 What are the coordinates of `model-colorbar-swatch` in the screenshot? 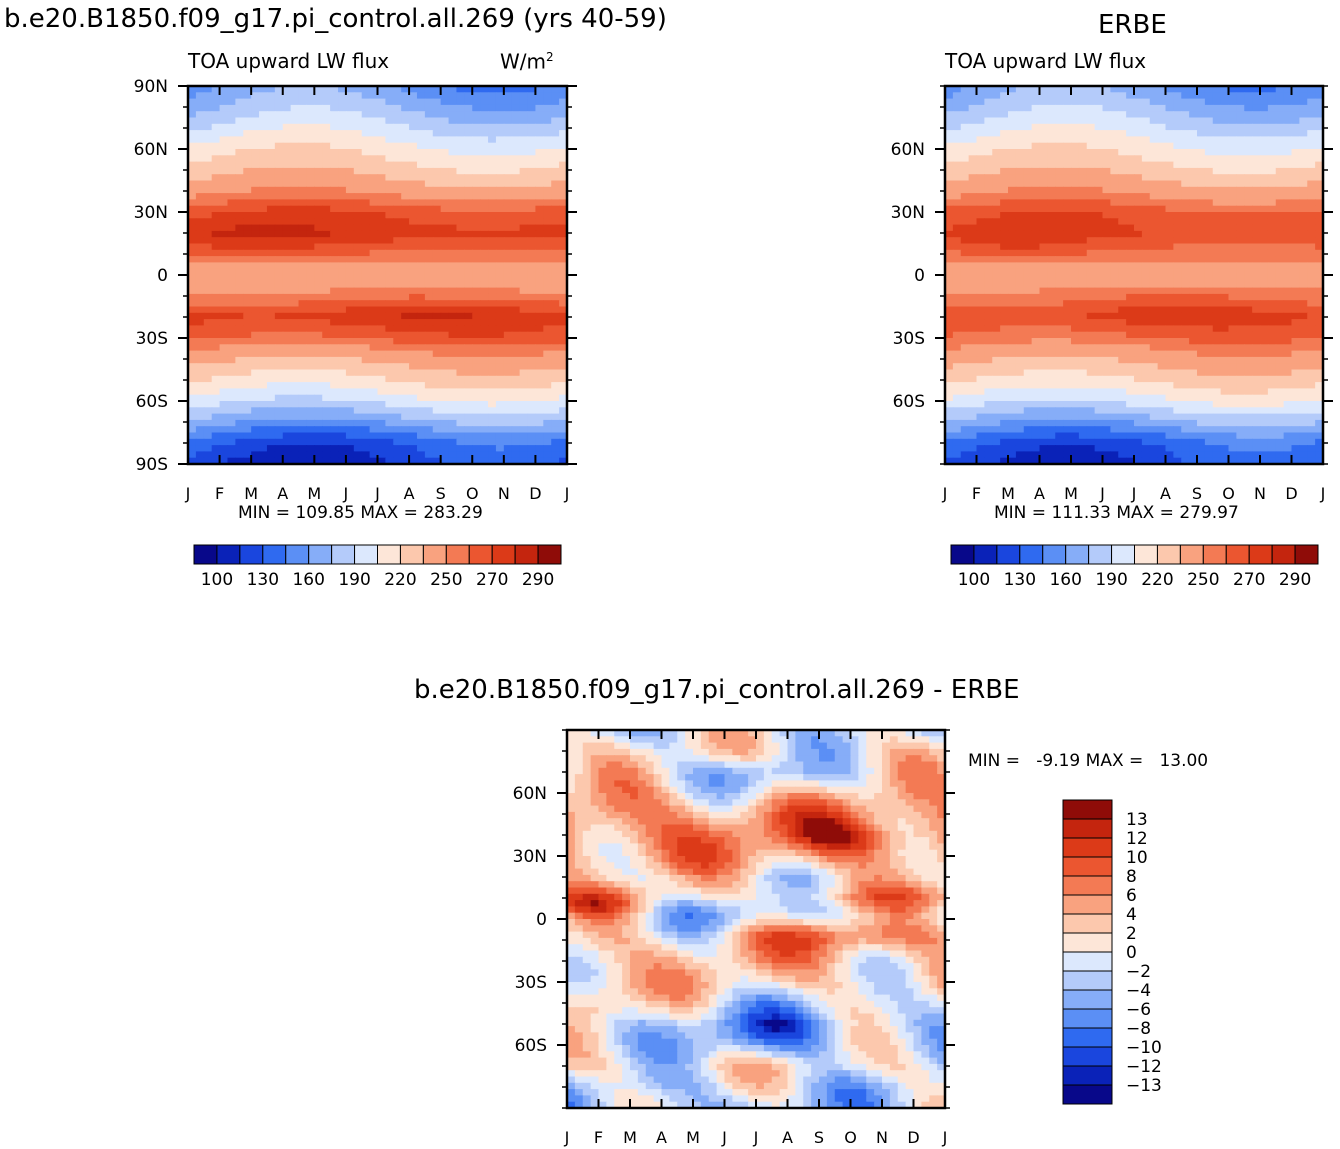 It's located at (411, 554).